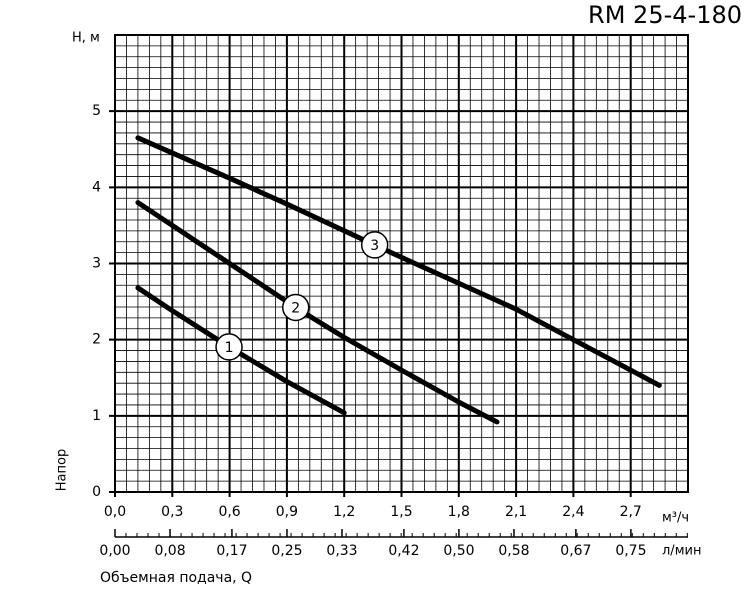 This screenshot has width=750, height=612. What do you see at coordinates (665, 15) in the screenshot?
I see `chart-title: RM 25-4-180` at bounding box center [665, 15].